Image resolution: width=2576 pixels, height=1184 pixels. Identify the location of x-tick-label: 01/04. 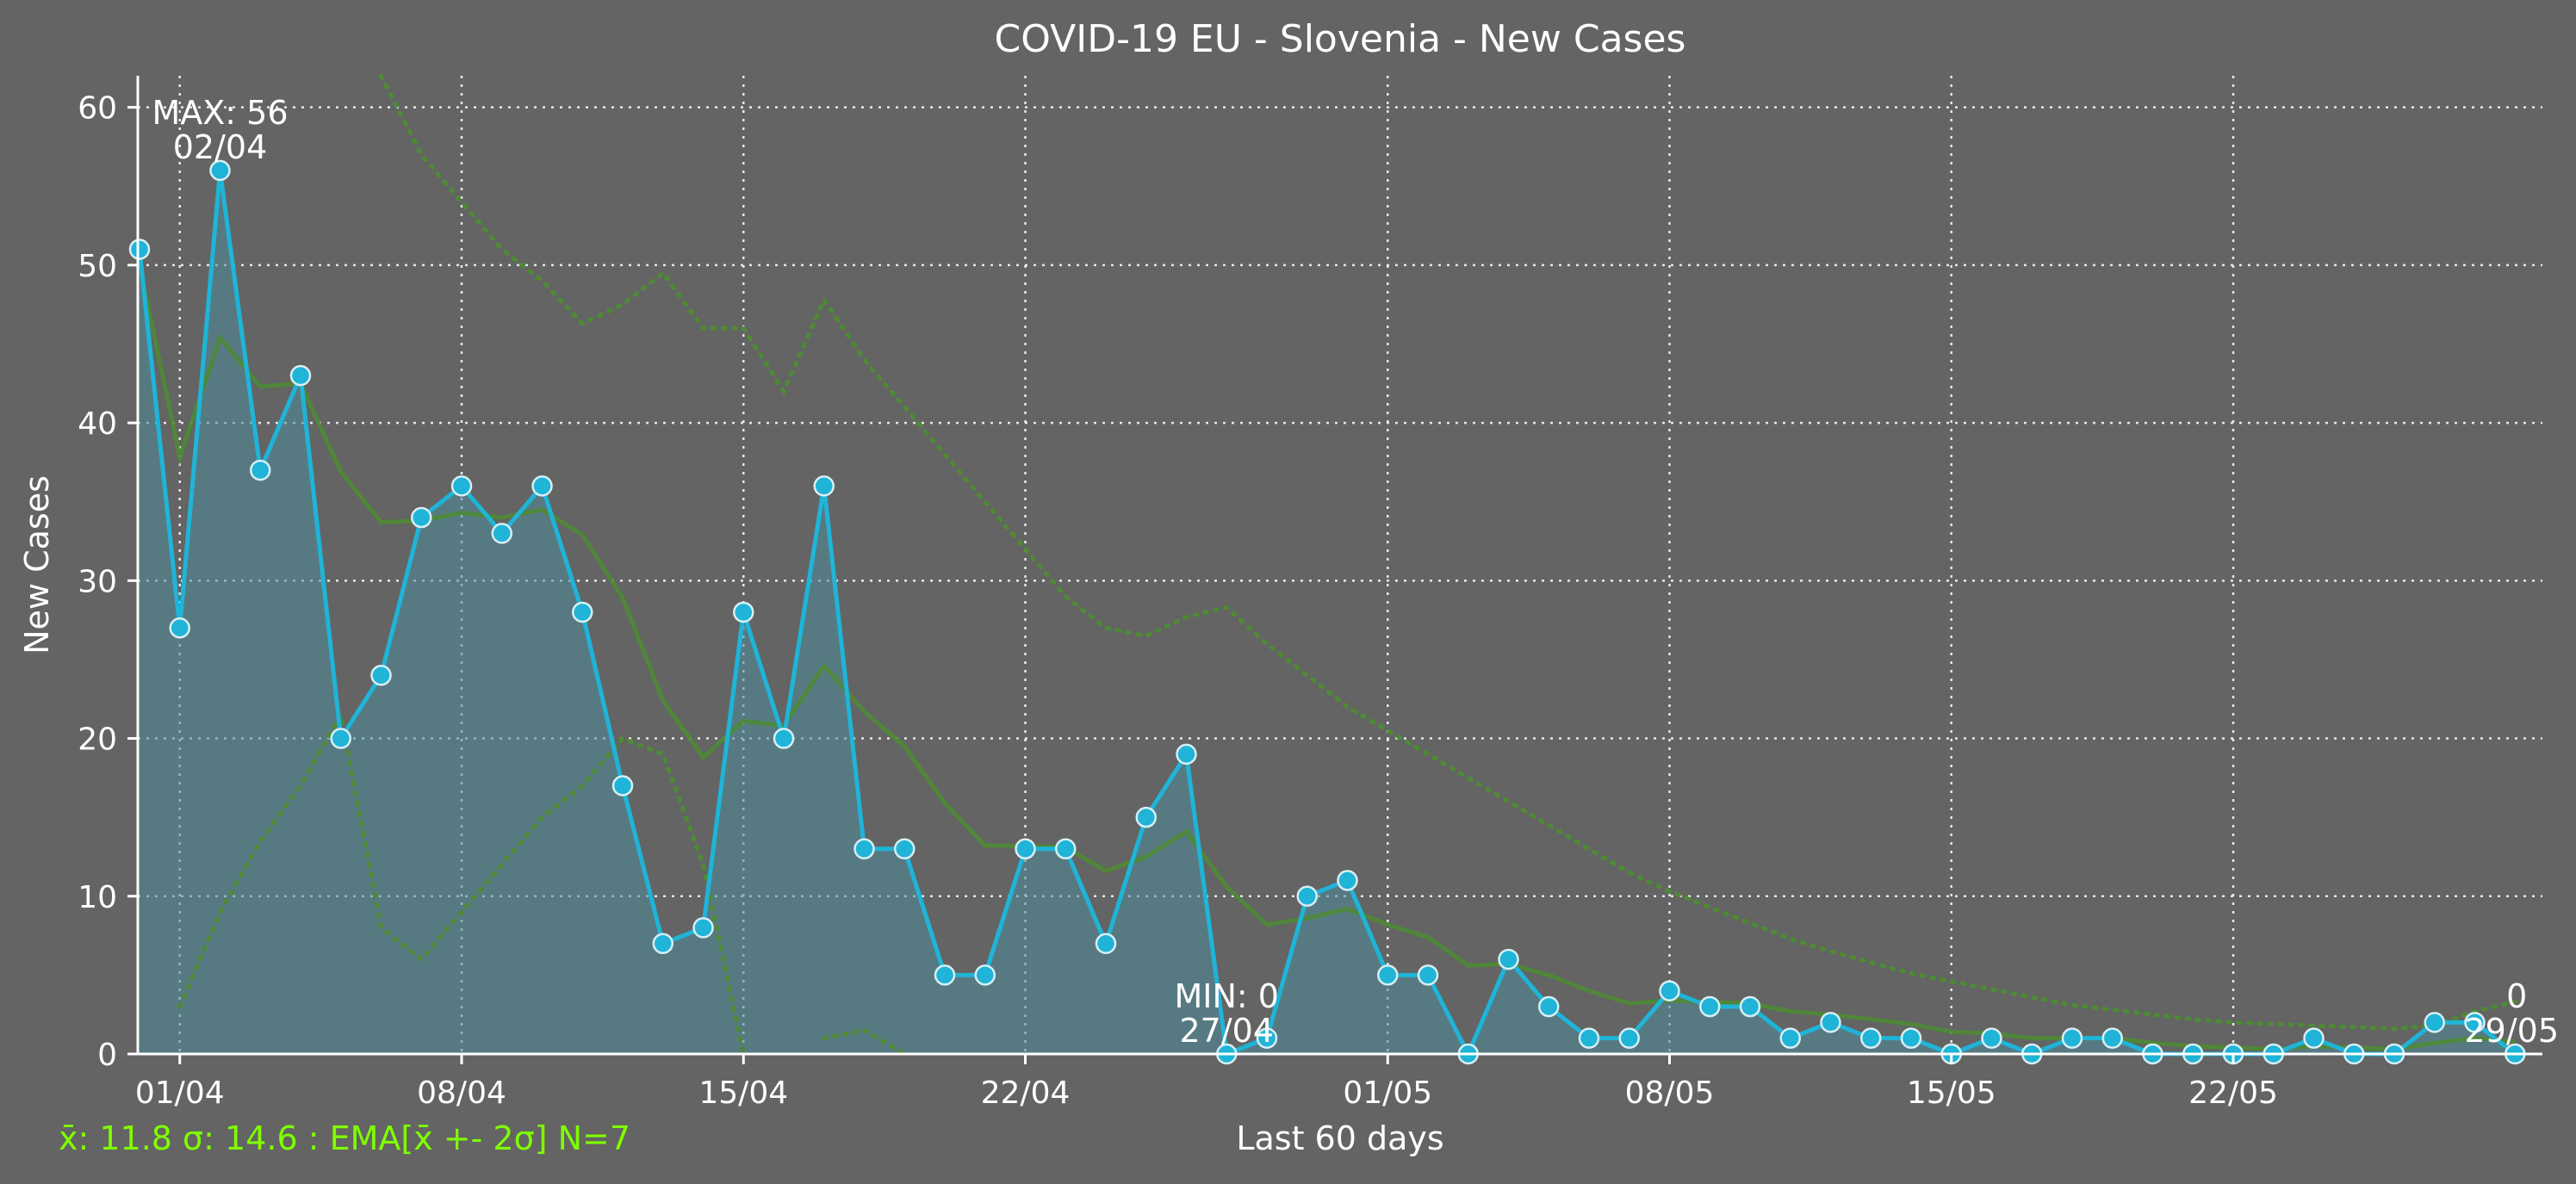
(180, 1094).